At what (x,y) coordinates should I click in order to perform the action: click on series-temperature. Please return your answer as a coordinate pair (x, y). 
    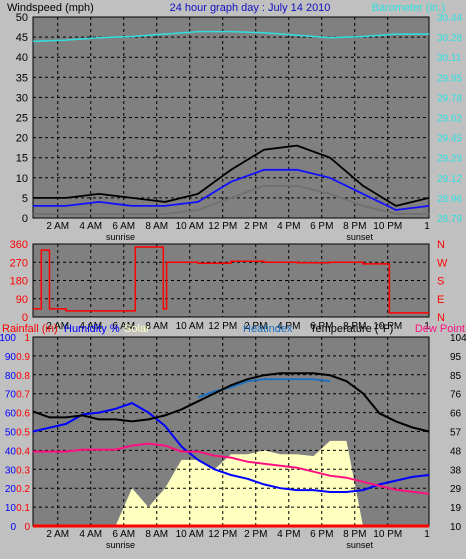
    Looking at the image, I should click on (231, 402).